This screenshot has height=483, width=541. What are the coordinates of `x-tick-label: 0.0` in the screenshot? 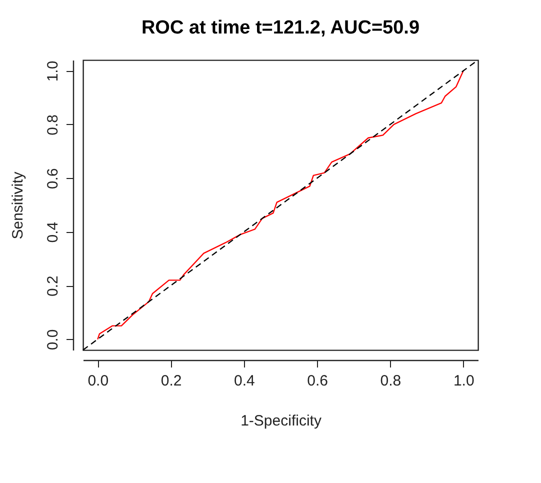 It's located at (98, 381).